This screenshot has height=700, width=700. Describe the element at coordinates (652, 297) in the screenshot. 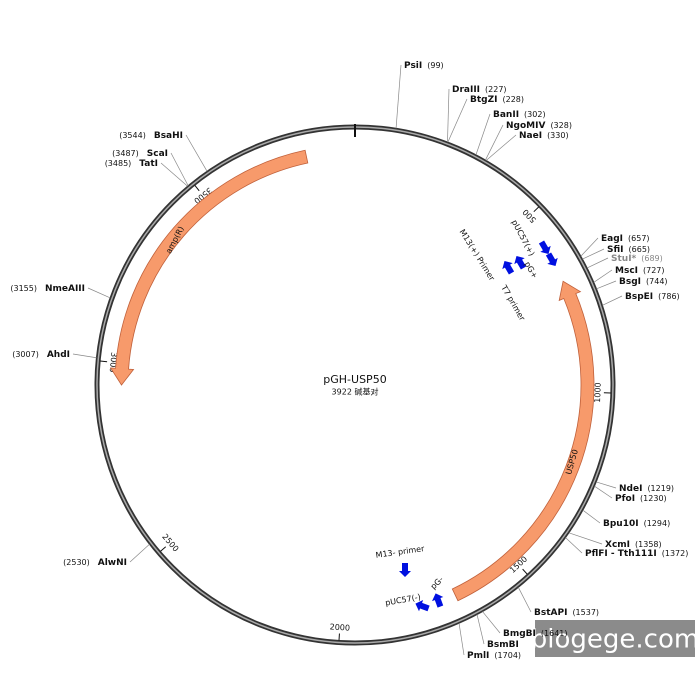

I see `site-label: BspEI (786)` at that location.